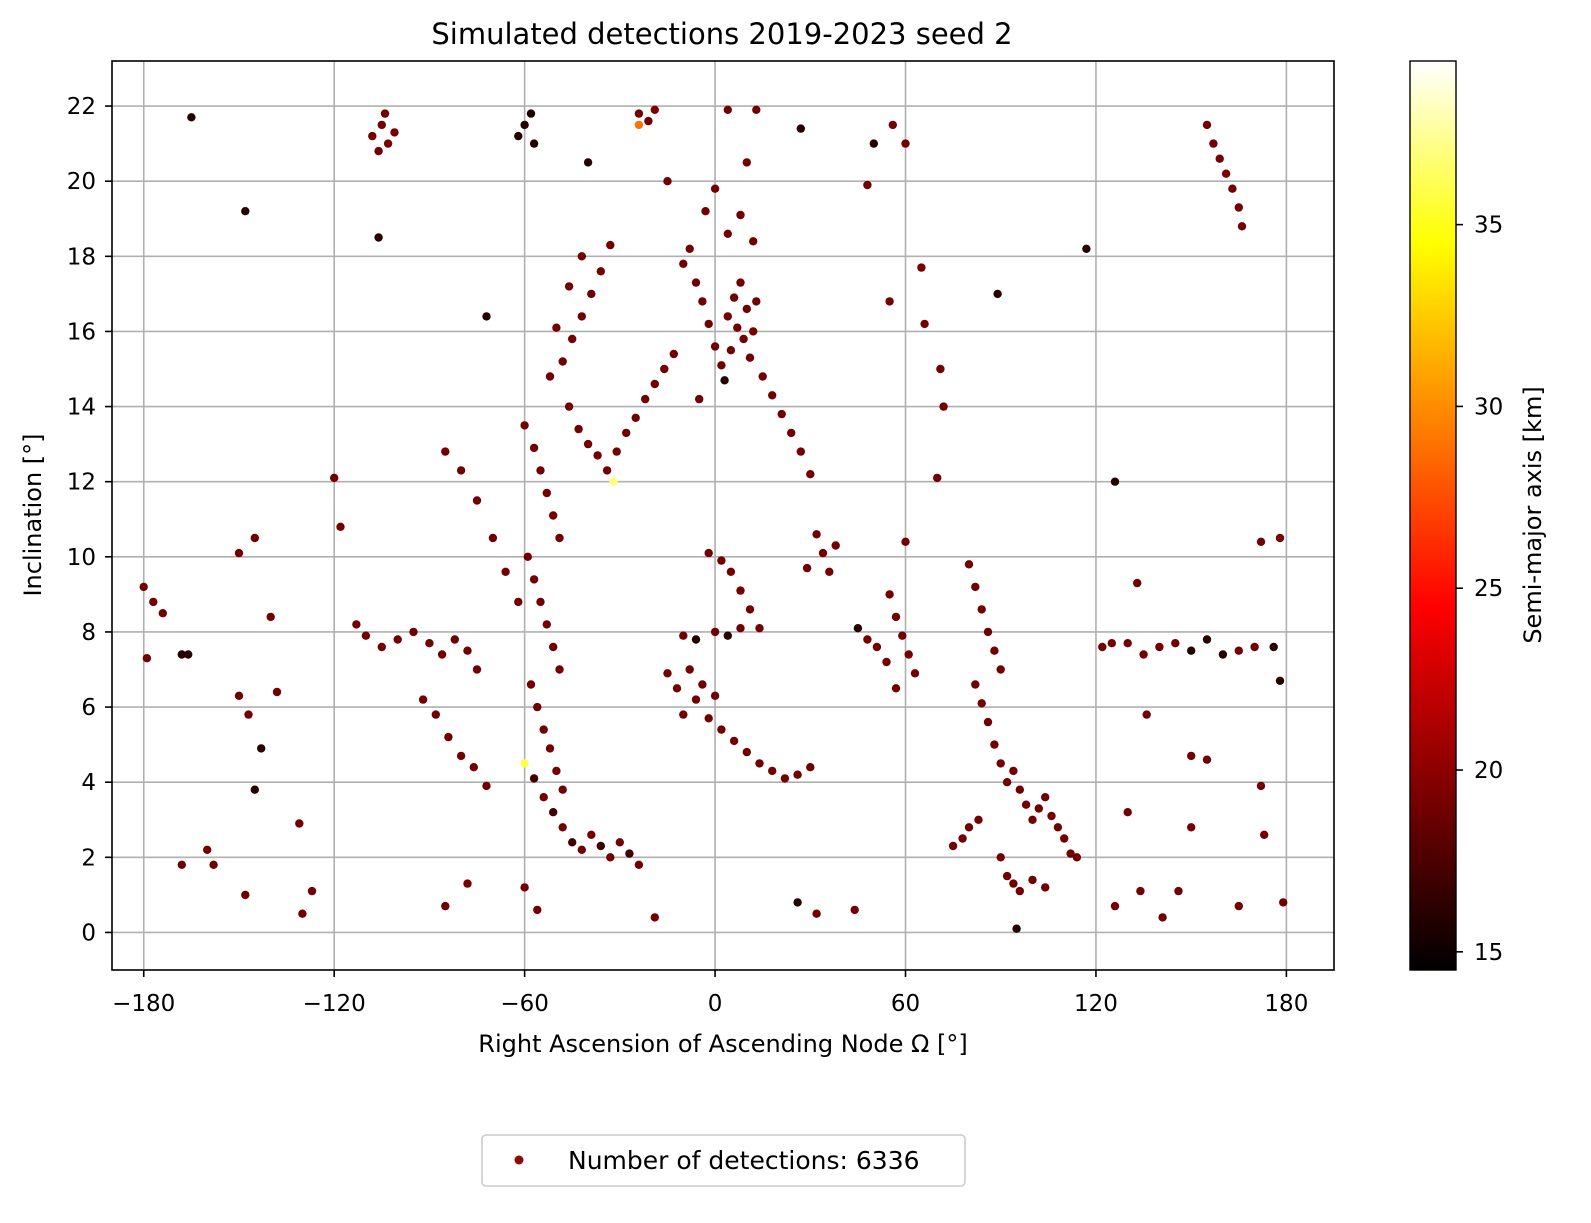 Image resolution: width=1591 pixels, height=1223 pixels. I want to click on x-tick-label: −180, so click(143, 1004).